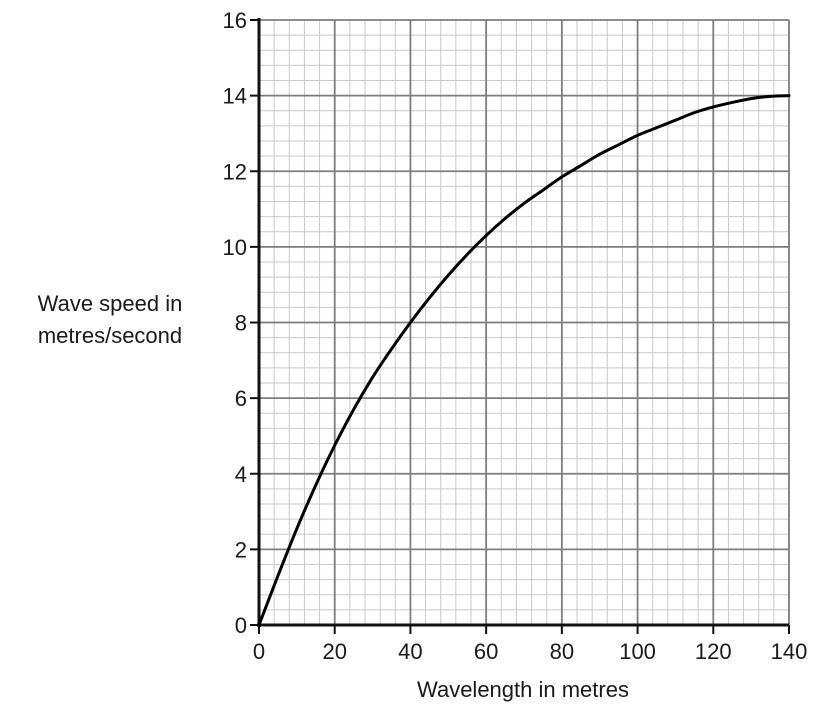 Image resolution: width=816 pixels, height=709 pixels. I want to click on y-tick-label: 14, so click(235, 96).